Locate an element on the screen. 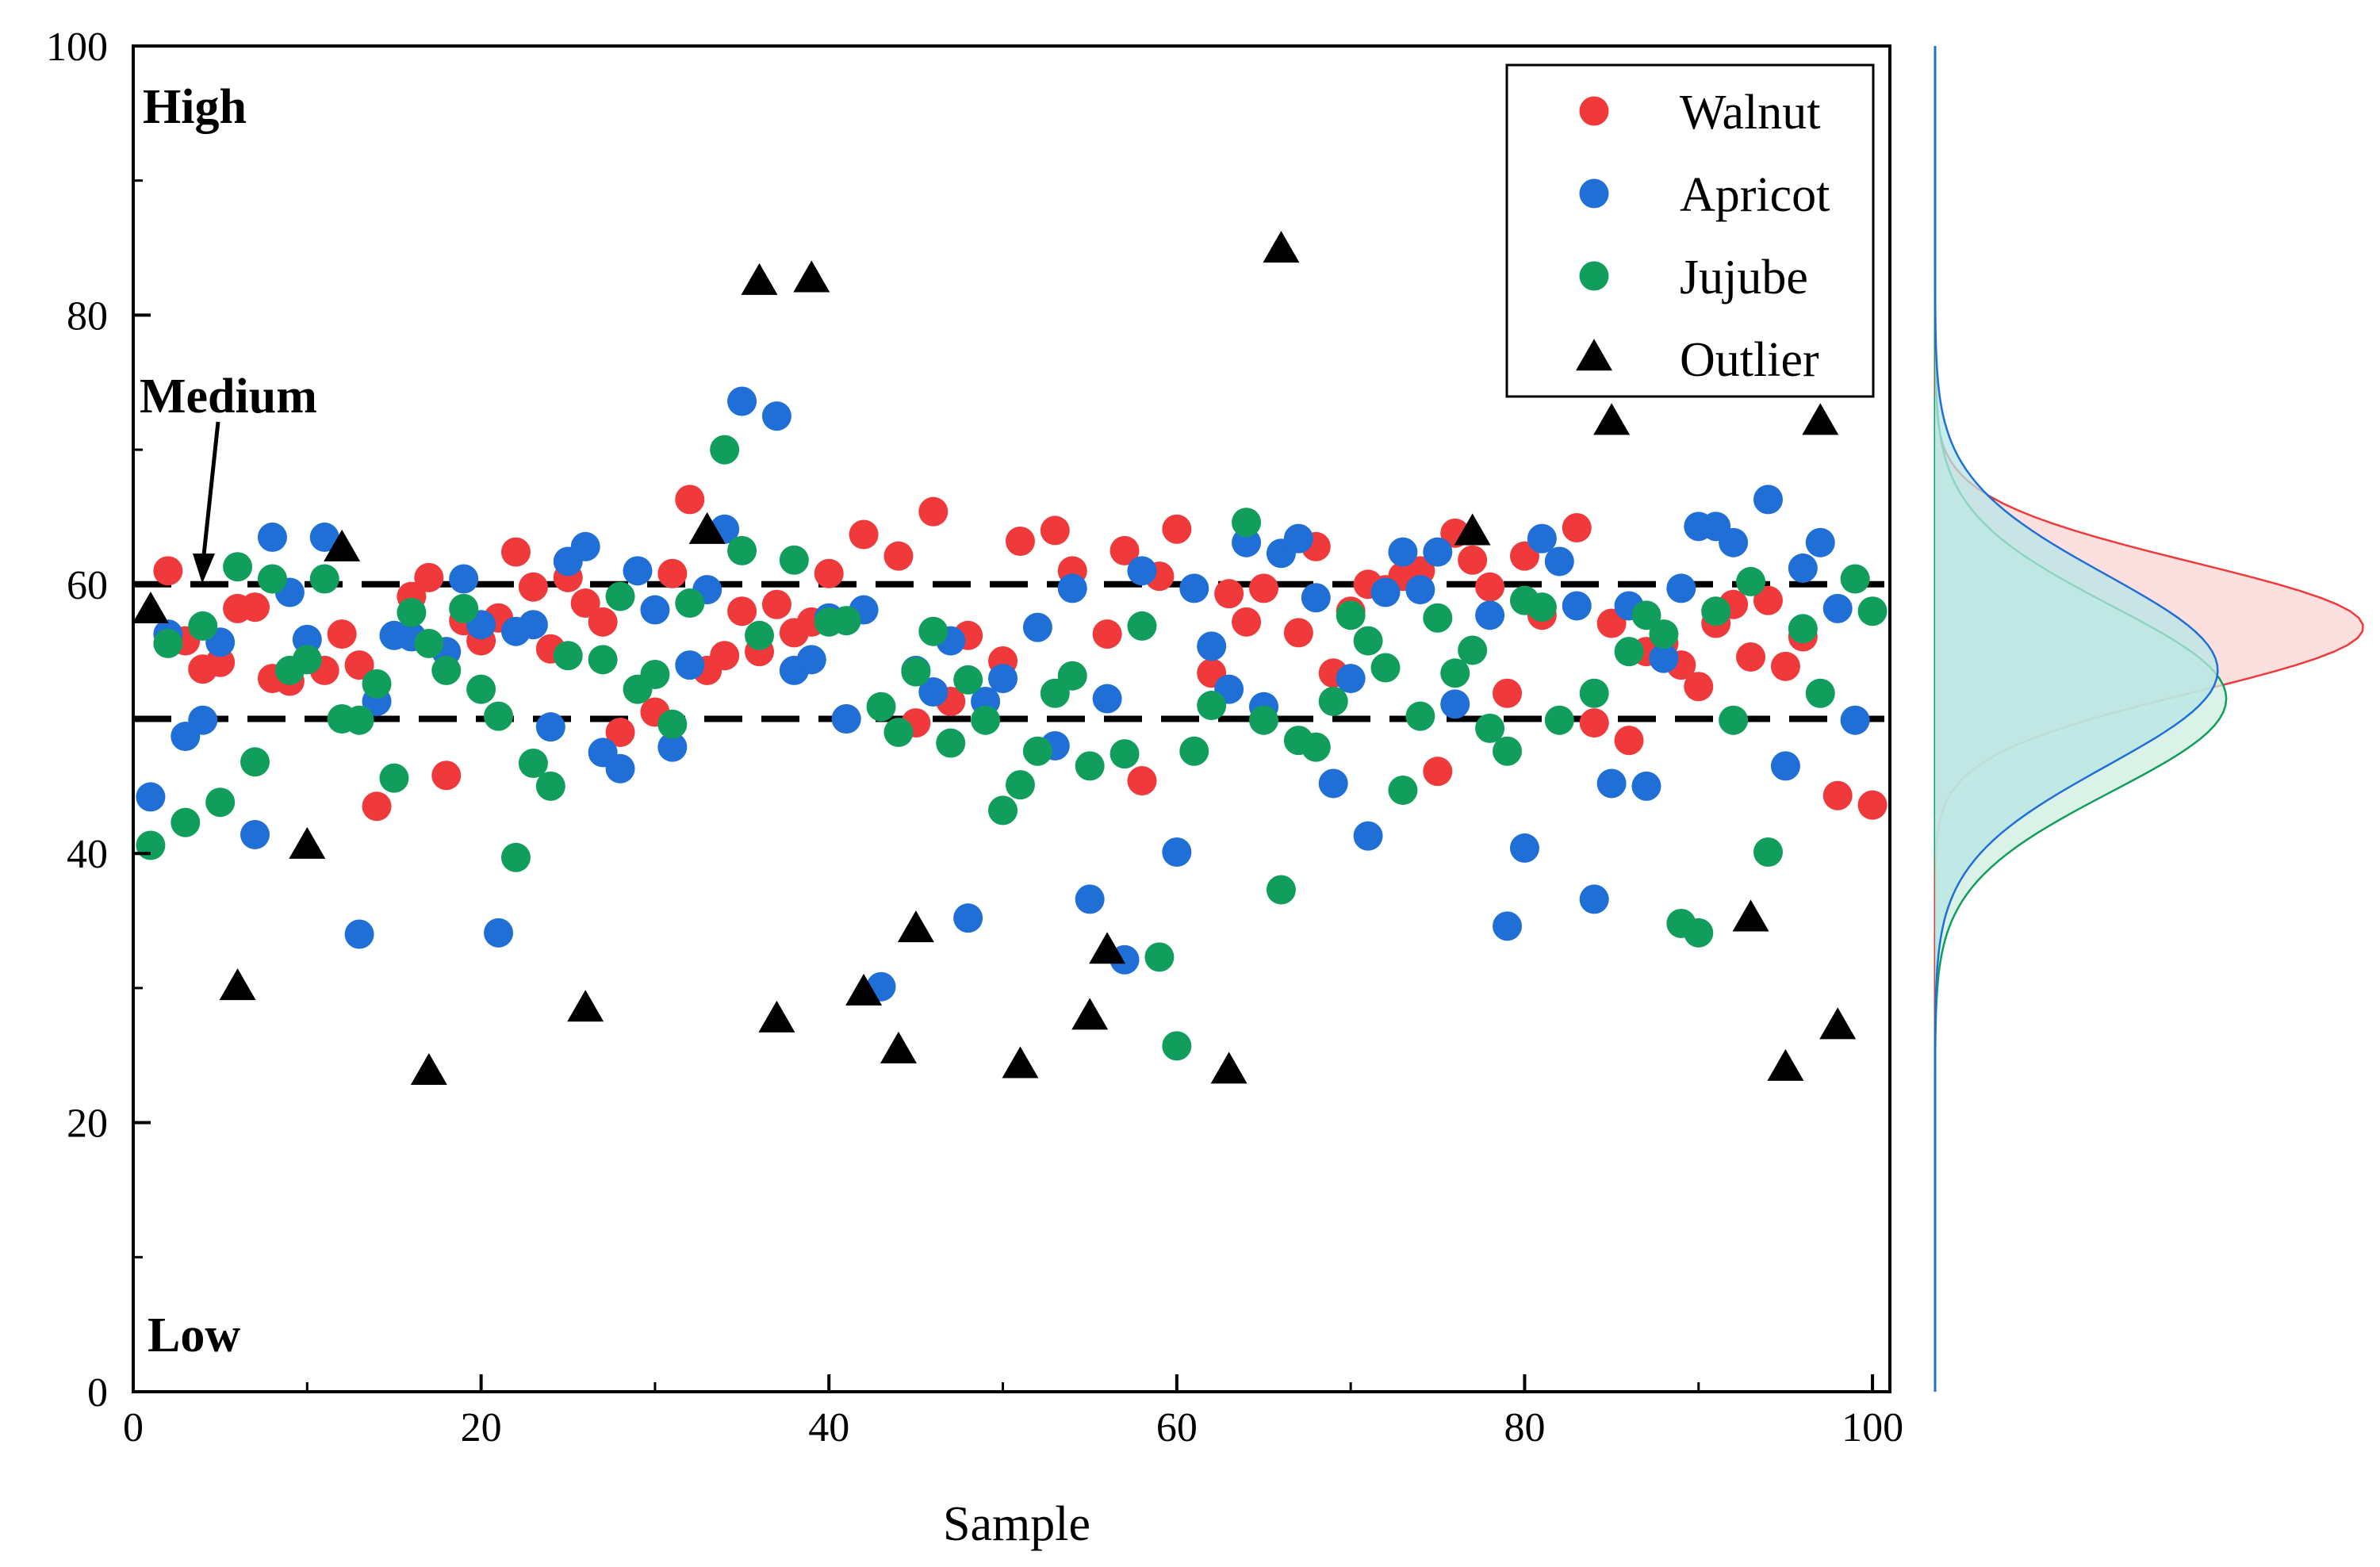 The height and width of the screenshot is (1567, 2380). legend-label-outlier: Outlier is located at coordinates (1749, 360).